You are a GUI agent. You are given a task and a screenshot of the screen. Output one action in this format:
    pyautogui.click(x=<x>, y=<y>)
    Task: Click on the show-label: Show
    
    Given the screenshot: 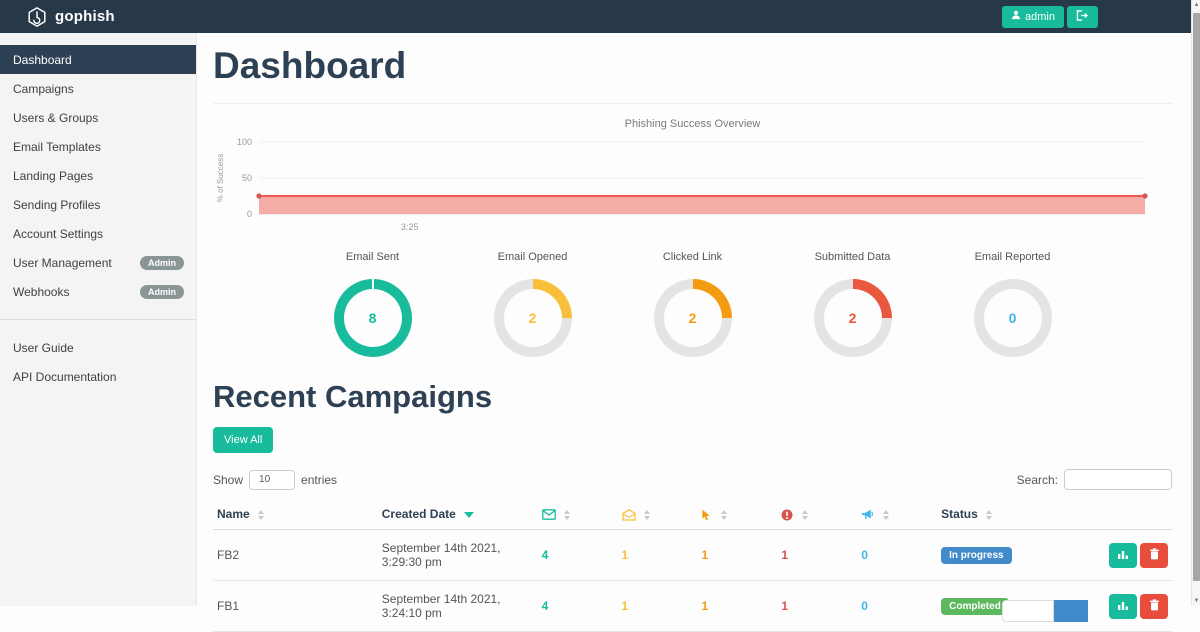 What is the action you would take?
    pyautogui.click(x=228, y=479)
    